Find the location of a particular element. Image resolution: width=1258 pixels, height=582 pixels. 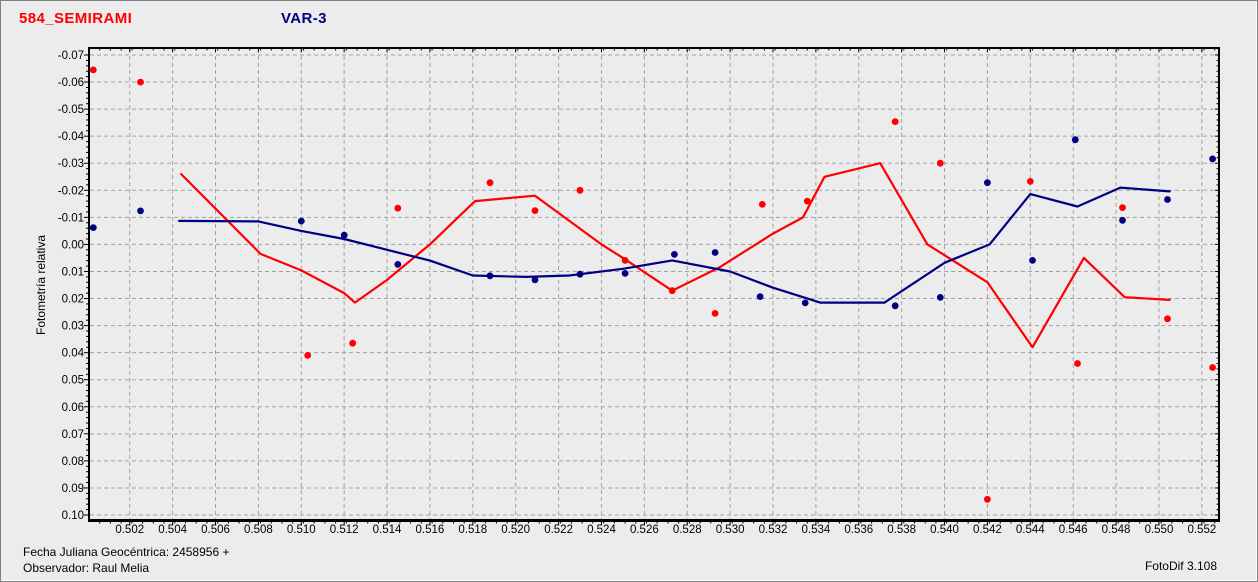

svg-text: 0.520 is located at coordinates (515, 530).